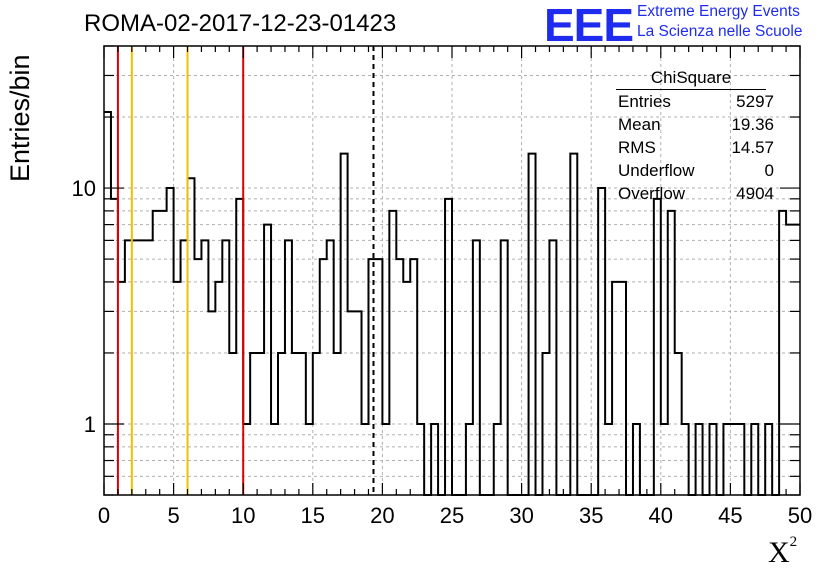 This screenshot has height=572, width=836. I want to click on stats-label: RMS, so click(637, 147).